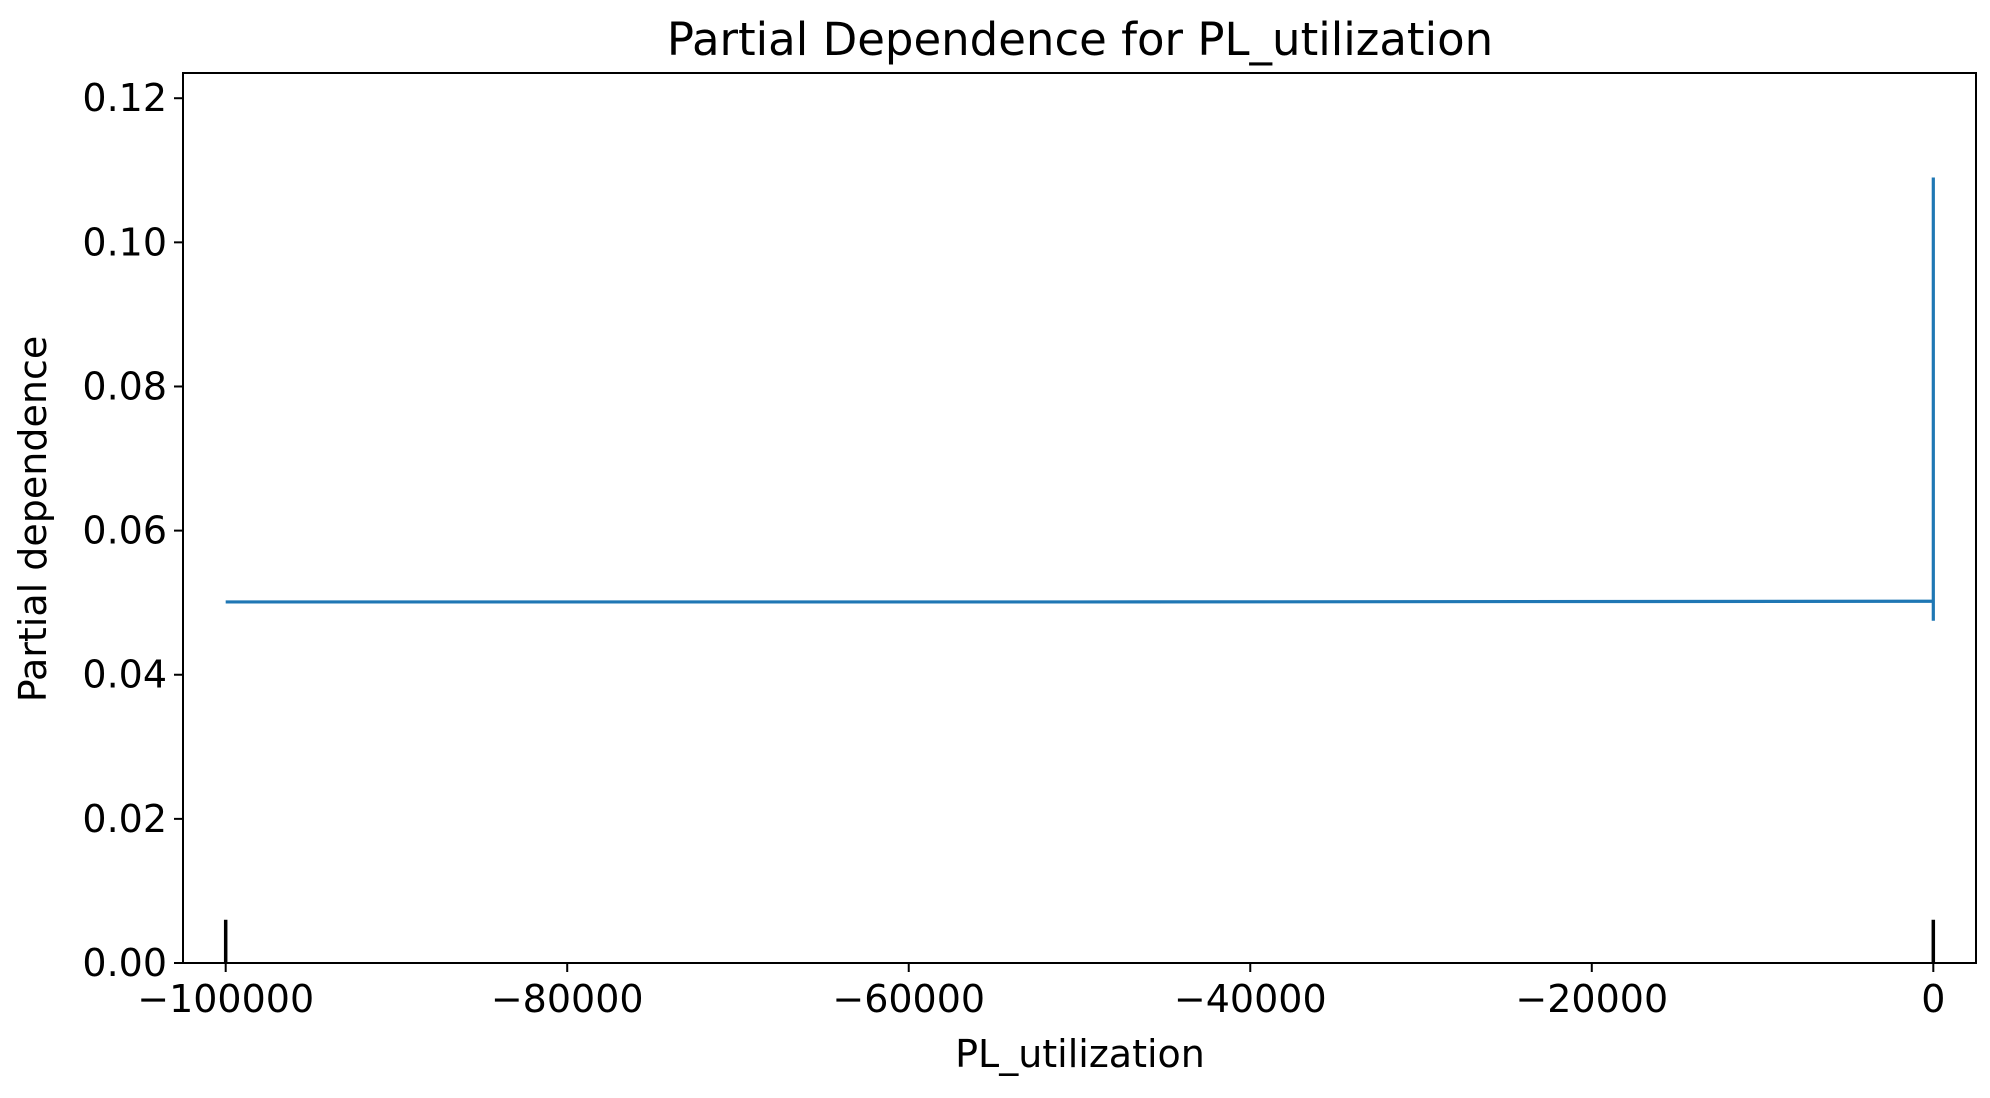  I want to click on x-tick-label-1: −80000, so click(567, 999).